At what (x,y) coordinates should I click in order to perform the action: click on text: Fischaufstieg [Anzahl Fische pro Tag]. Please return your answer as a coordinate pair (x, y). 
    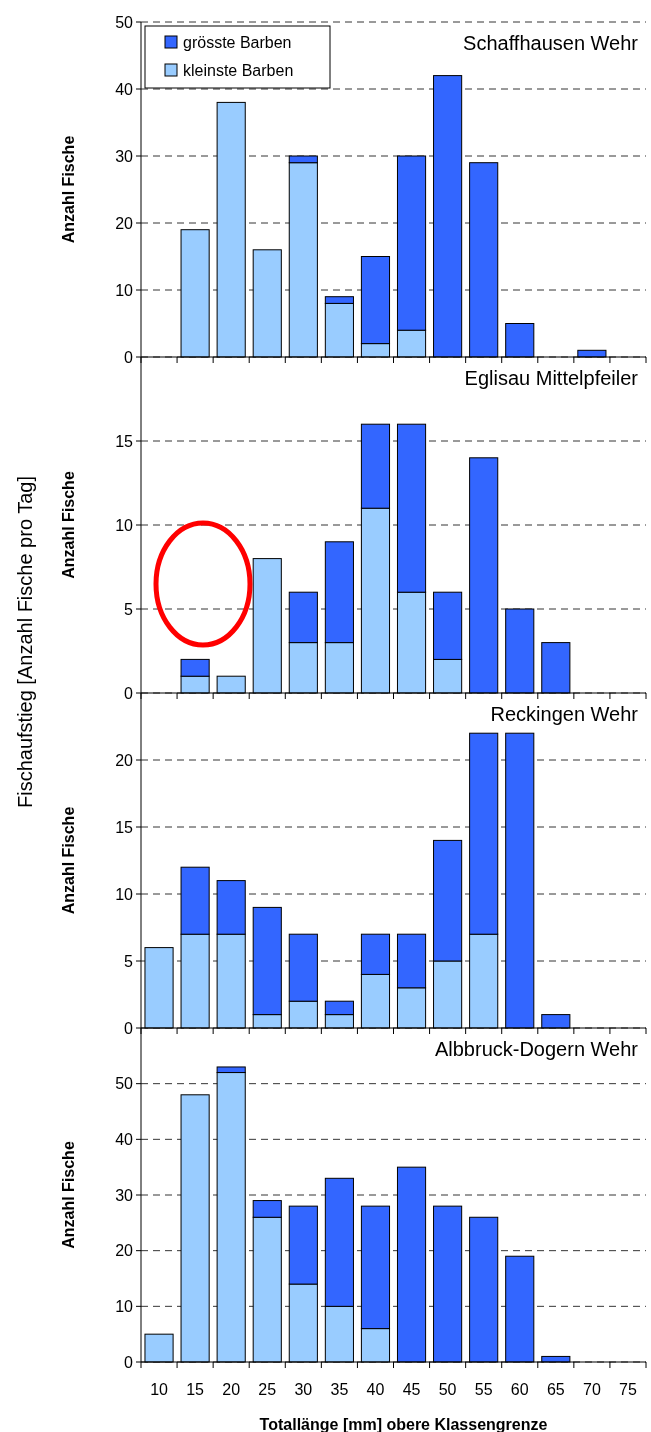
    Looking at the image, I should click on (25, 642).